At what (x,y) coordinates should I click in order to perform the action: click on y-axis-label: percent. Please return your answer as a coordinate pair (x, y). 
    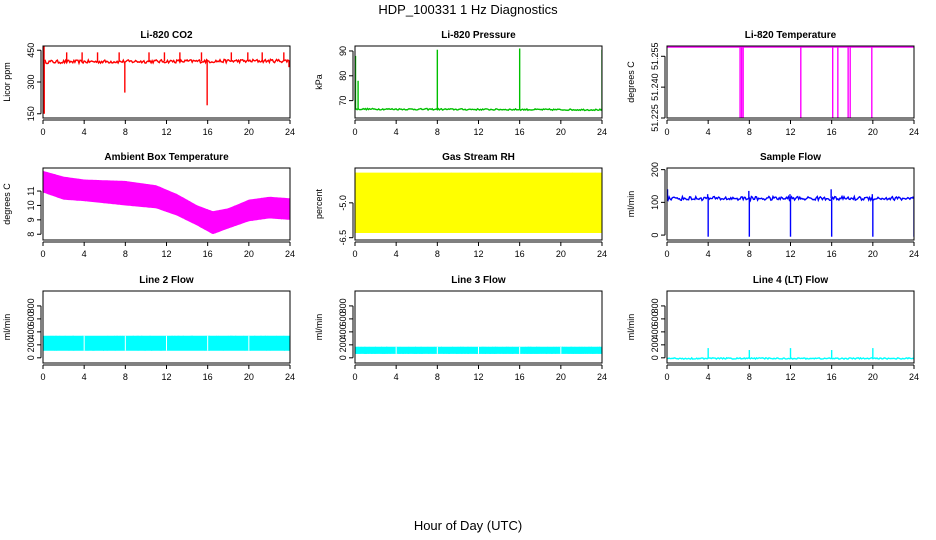
    Looking at the image, I should click on (319, 203).